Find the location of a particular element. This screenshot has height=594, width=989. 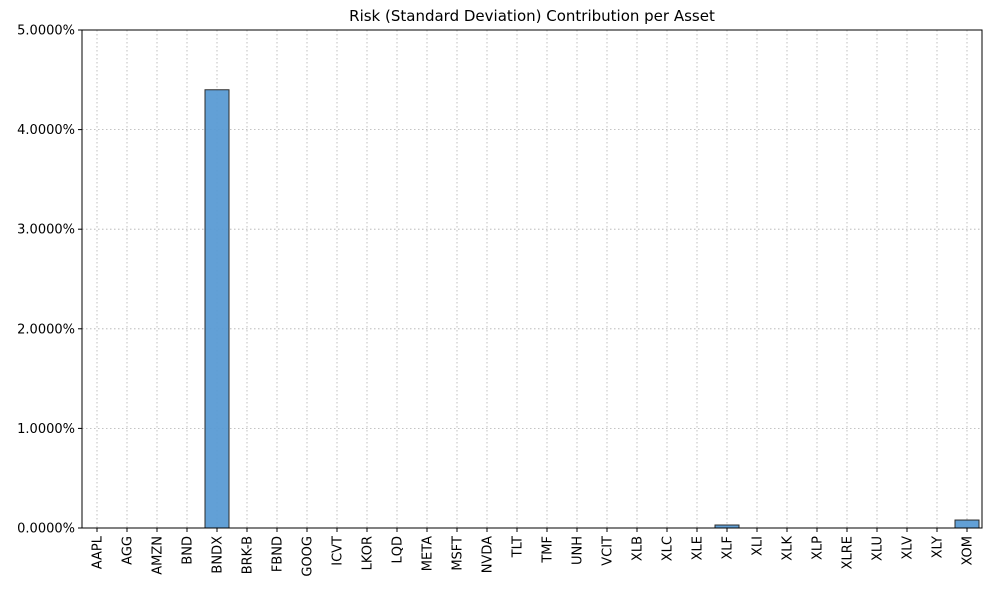

x-tick-label: TMF is located at coordinates (548, 550).